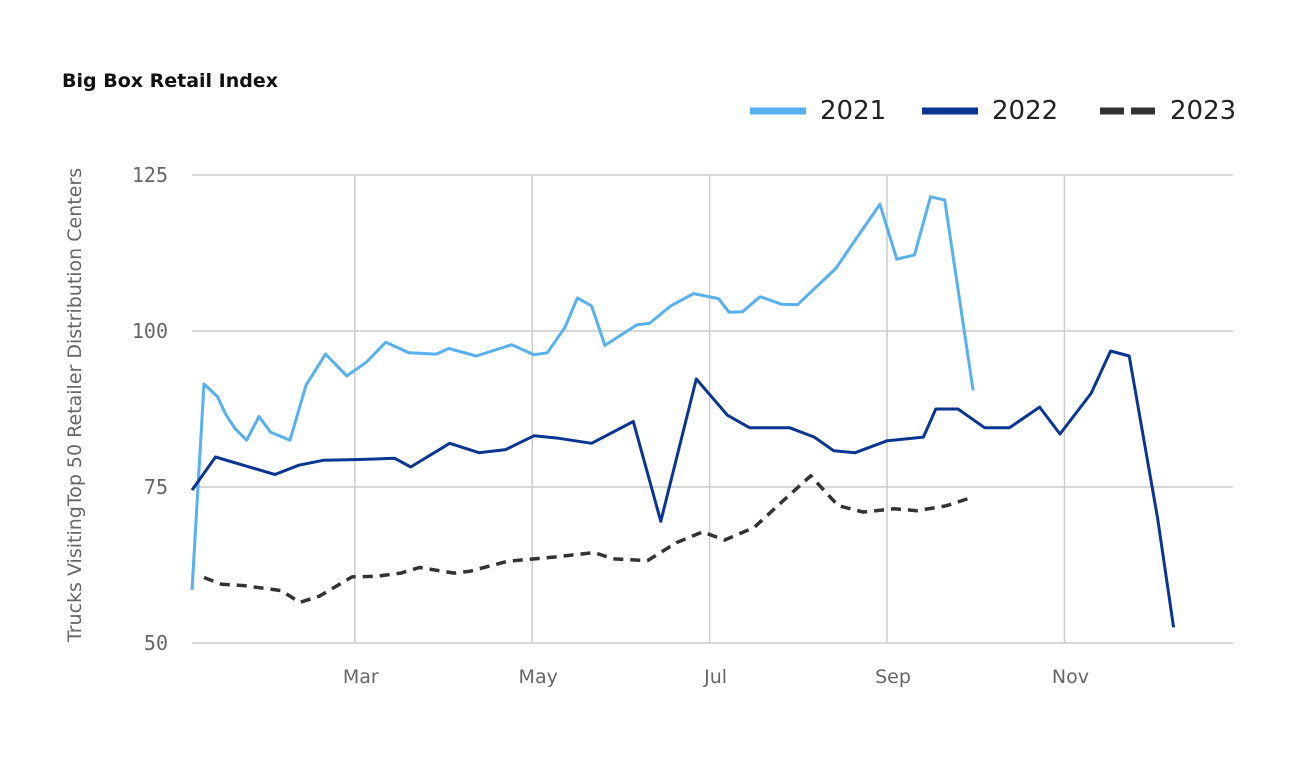 This screenshot has height=759, width=1301. What do you see at coordinates (156, 487) in the screenshot?
I see `y-tick-label: 75` at bounding box center [156, 487].